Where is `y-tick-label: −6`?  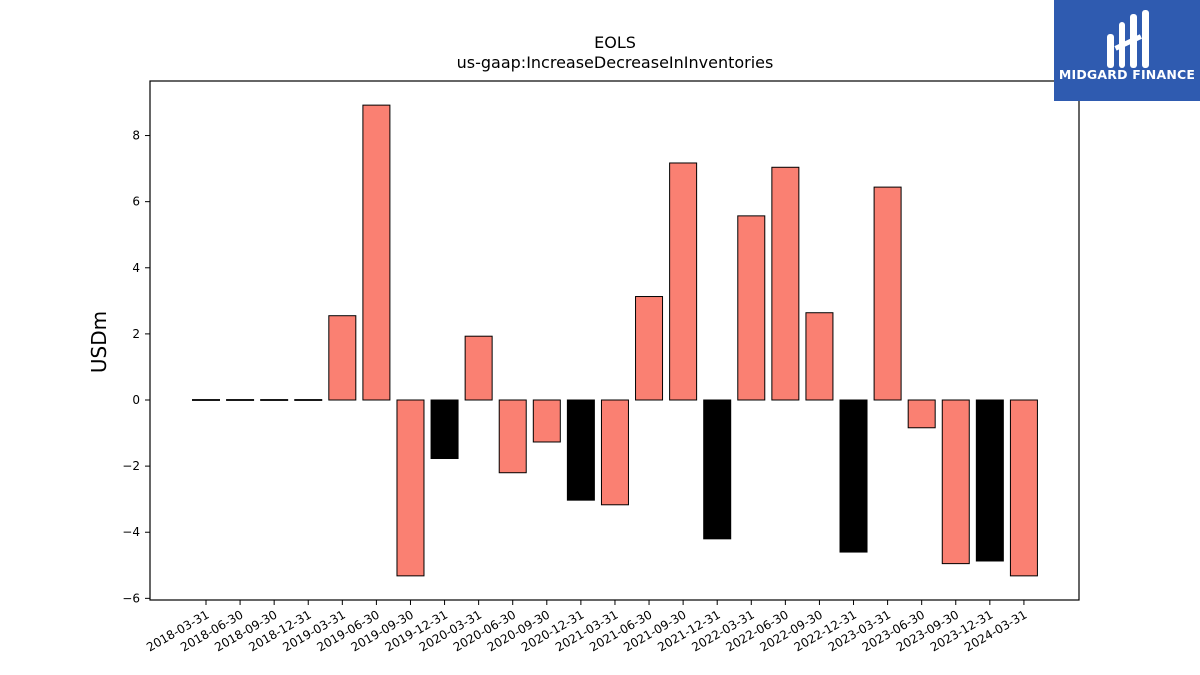 y-tick-label: −6 is located at coordinates (131, 598).